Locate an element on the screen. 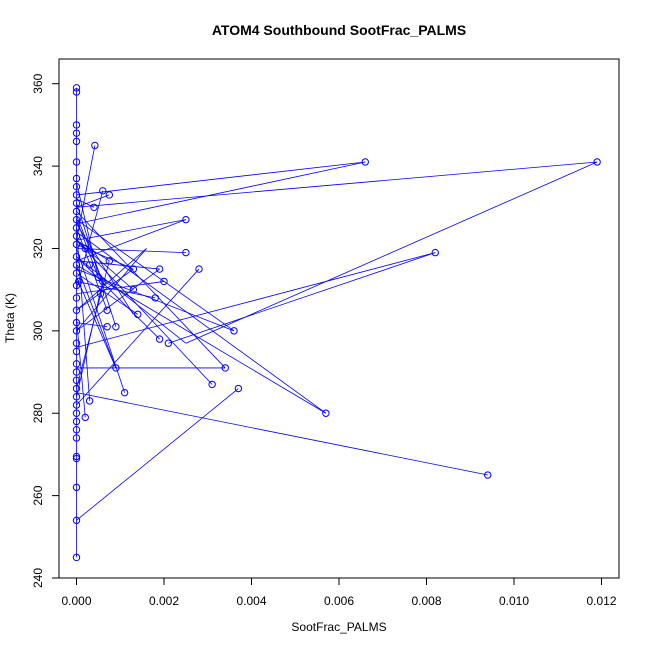  y-tick-label: 320 is located at coordinates (38, 248).